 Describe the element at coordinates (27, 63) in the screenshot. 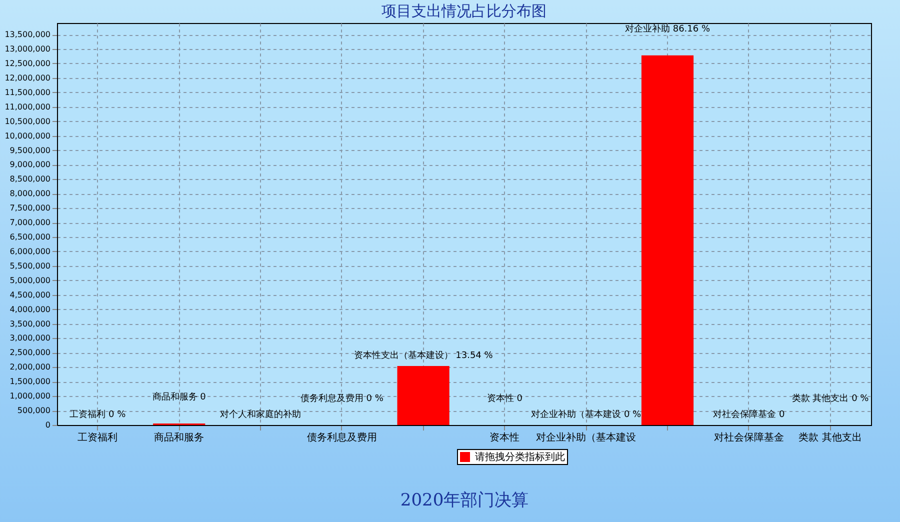

I see `y-tick-label: 12,500,000` at that location.